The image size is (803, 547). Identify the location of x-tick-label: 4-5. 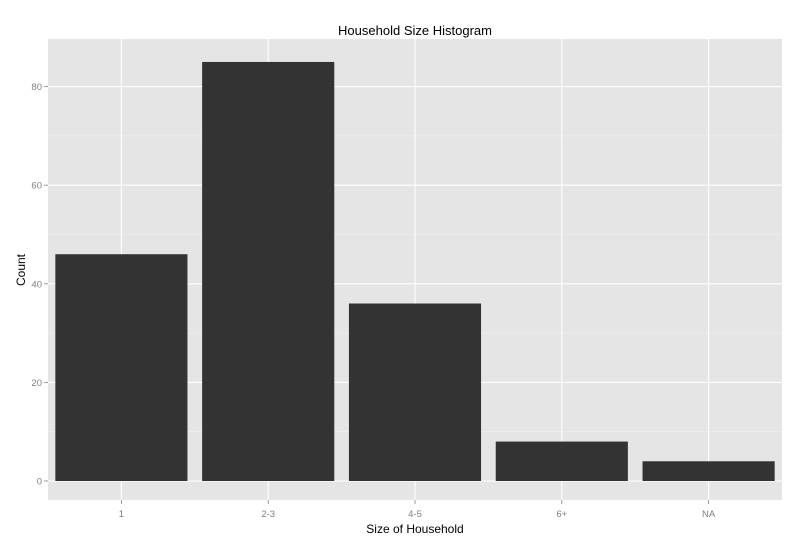
(415, 514).